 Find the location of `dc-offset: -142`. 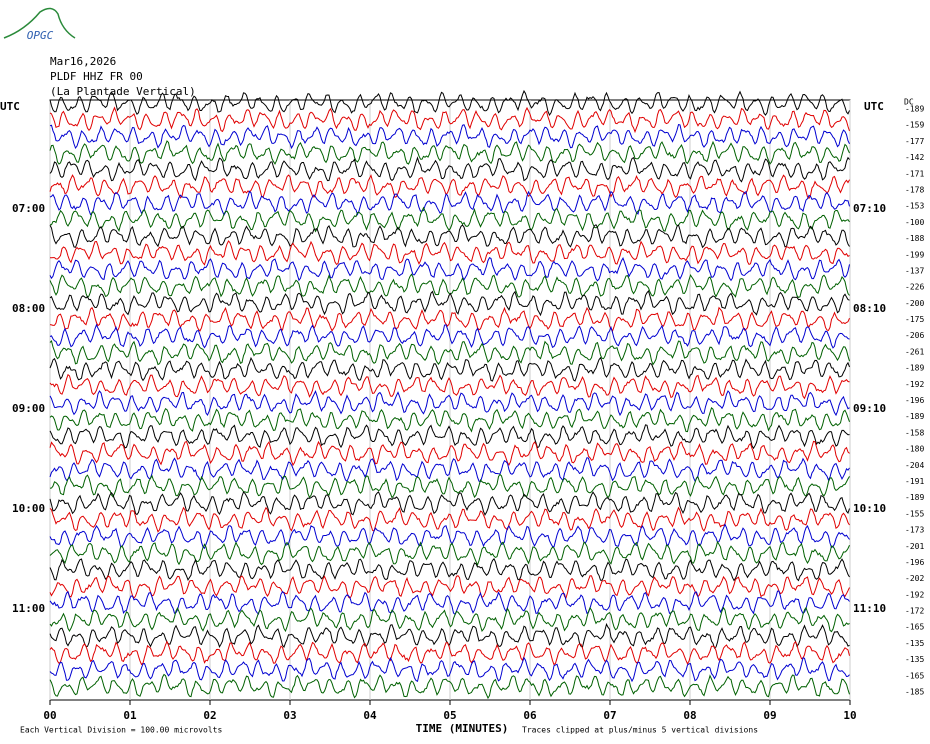

dc-offset: -142 is located at coordinates (914, 157).